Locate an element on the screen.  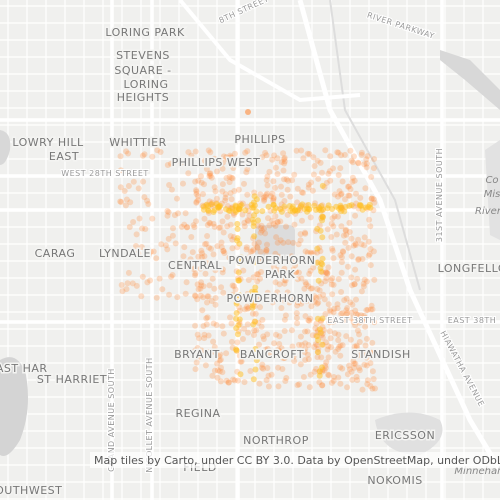
water-label: River is located at coordinates (487, 211).